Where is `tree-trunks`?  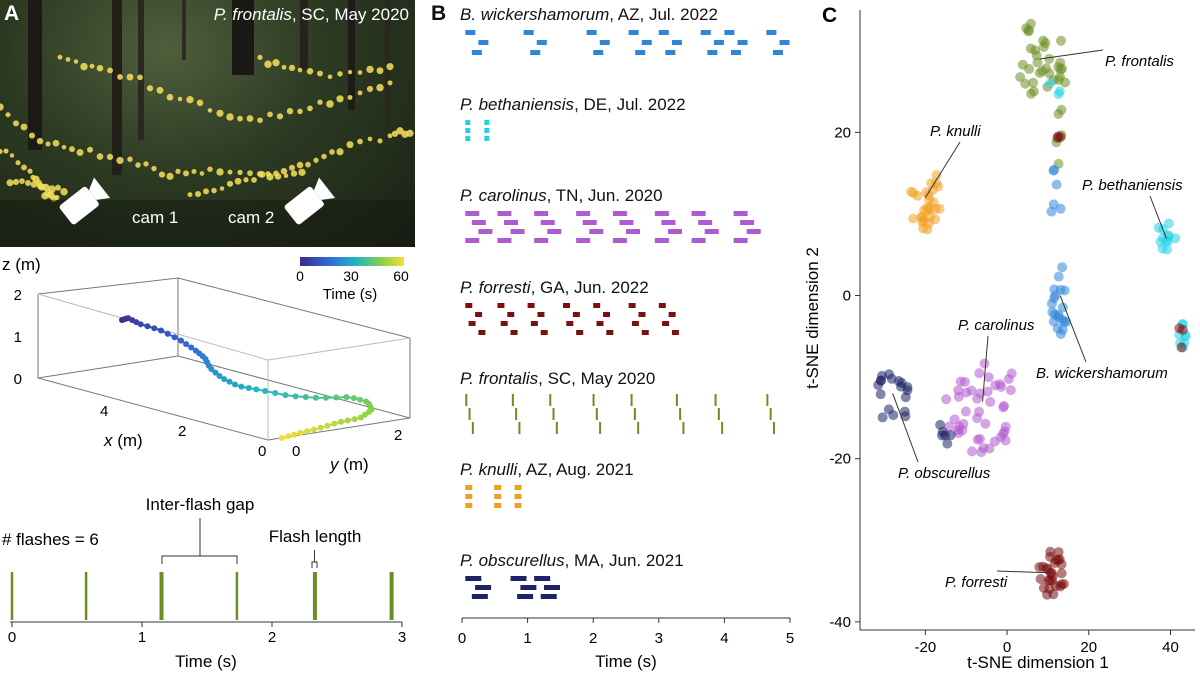
tree-trunks is located at coordinates (209, 87).